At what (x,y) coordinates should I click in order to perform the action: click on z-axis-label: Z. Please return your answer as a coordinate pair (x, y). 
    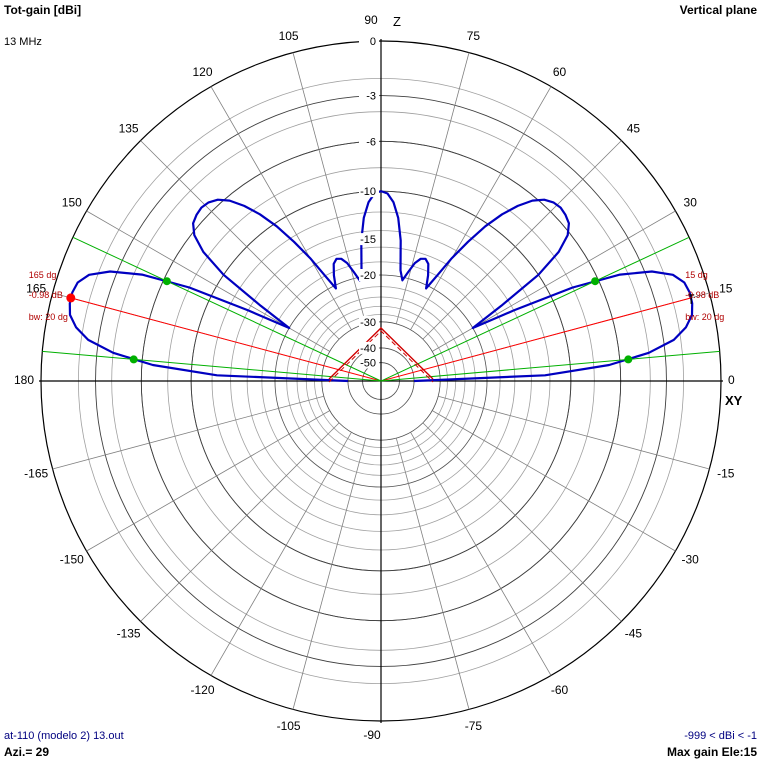
    Looking at the image, I should click on (397, 21).